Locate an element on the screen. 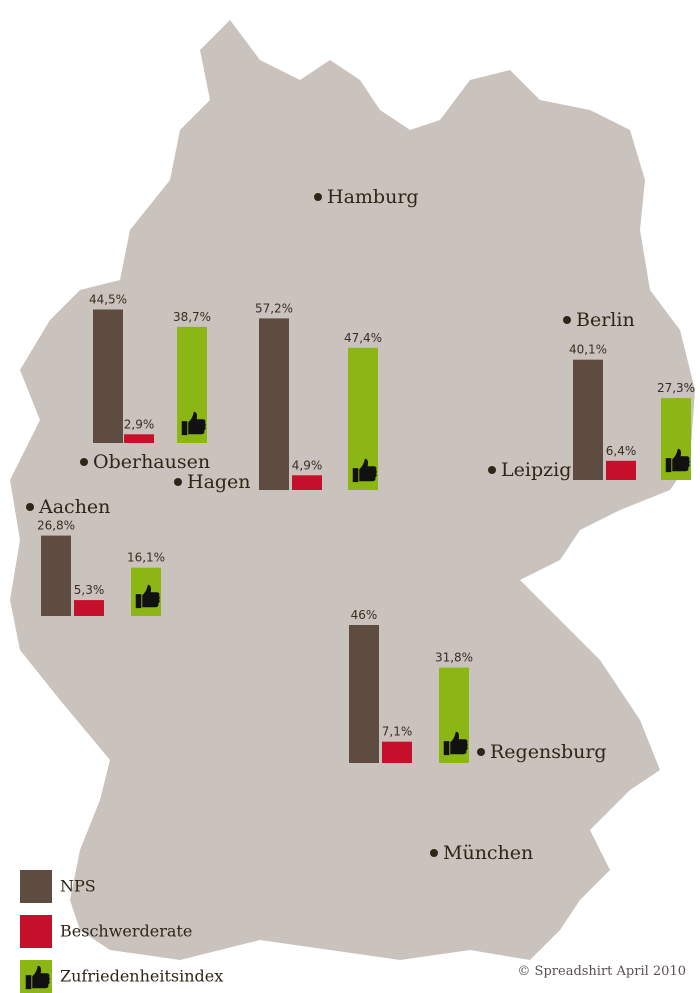 This screenshot has width=700, height=993. city-label: Leipzig is located at coordinates (536, 470).